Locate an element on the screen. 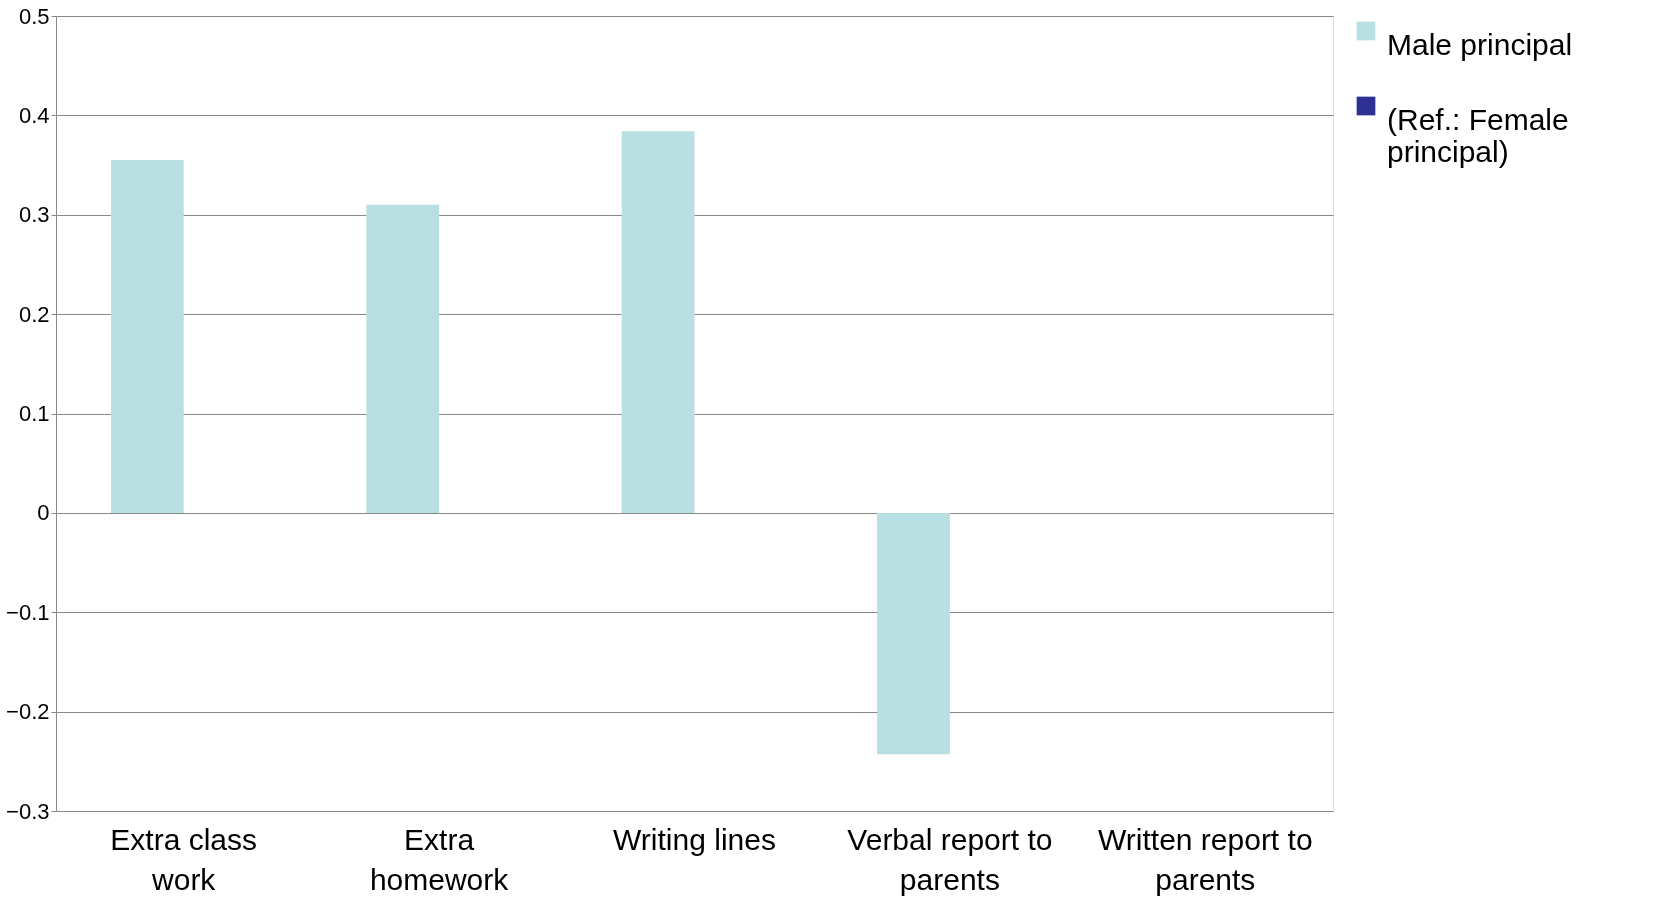 This screenshot has height=922, width=1673. y-tick-label: 0 is located at coordinates (43, 513).